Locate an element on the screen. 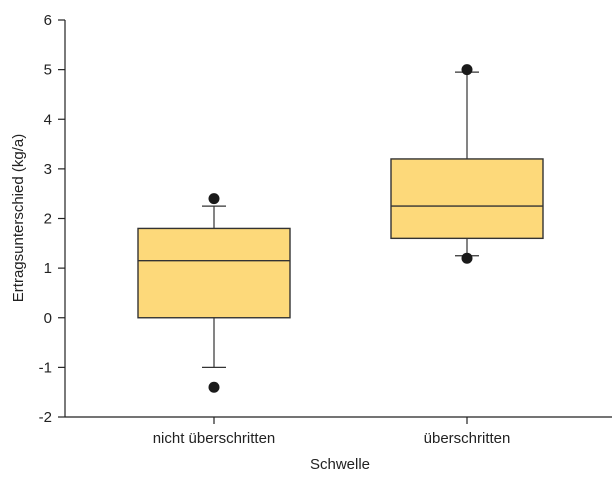 The image size is (614, 479). y-tick-label: 6 is located at coordinates (48, 20).